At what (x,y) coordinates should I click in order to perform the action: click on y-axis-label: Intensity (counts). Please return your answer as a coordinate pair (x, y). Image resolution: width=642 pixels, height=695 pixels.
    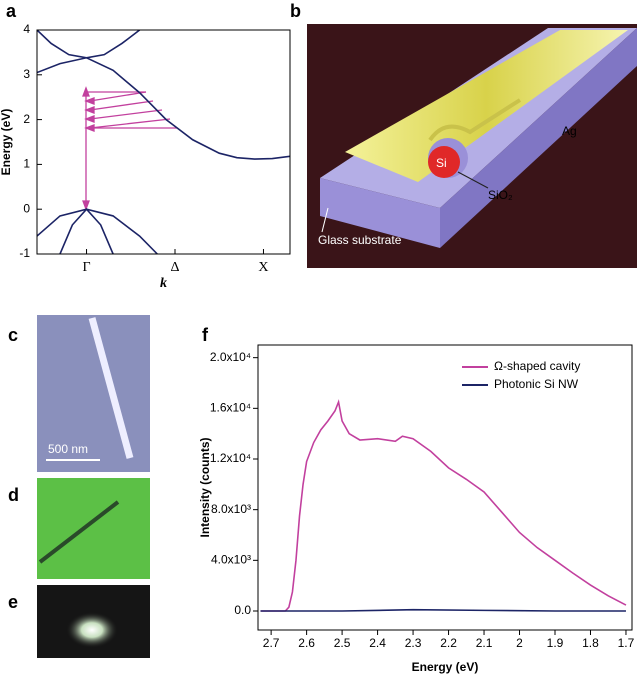
    Looking at the image, I should click on (205, 487).